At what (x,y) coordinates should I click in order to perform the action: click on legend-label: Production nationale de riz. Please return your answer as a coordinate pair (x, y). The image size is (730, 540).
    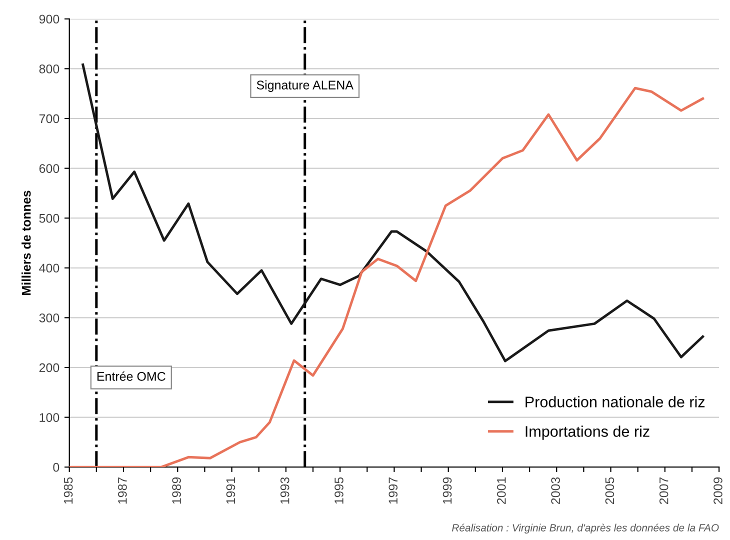
    Looking at the image, I should click on (615, 402).